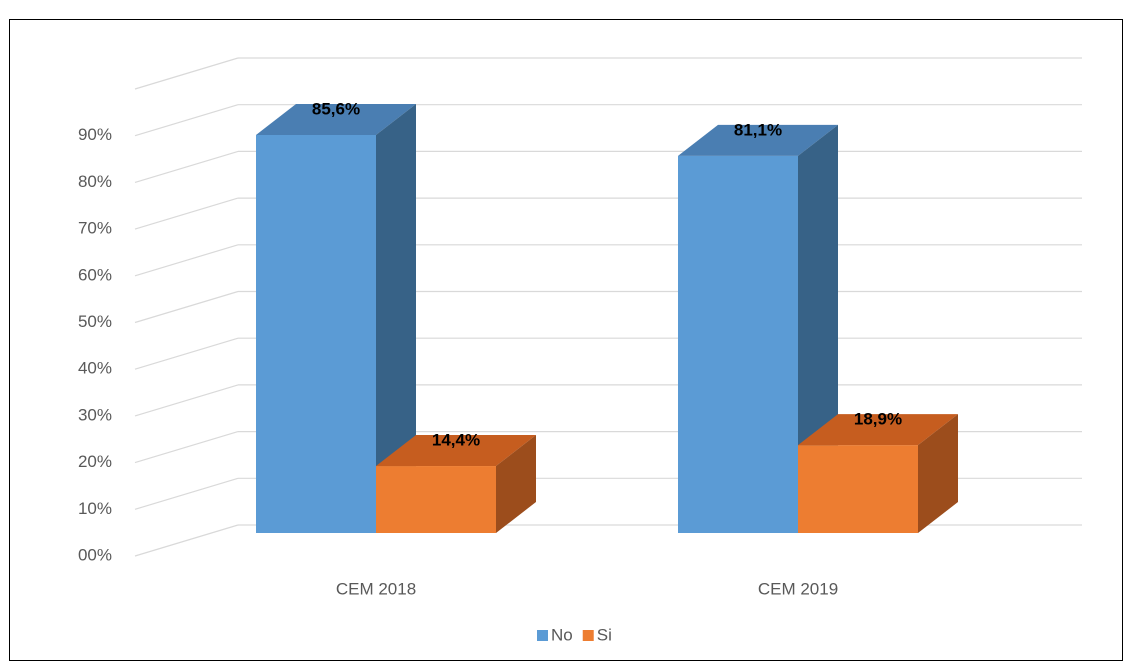  I want to click on y-tick-label: 80%, so click(95, 181).